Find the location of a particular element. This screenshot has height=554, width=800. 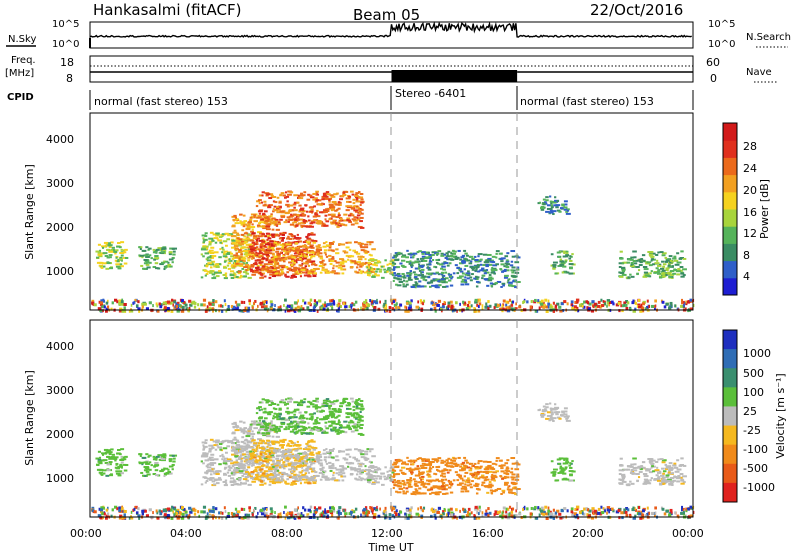

noise-tick-right-low: 10^0 is located at coordinates (721, 44).